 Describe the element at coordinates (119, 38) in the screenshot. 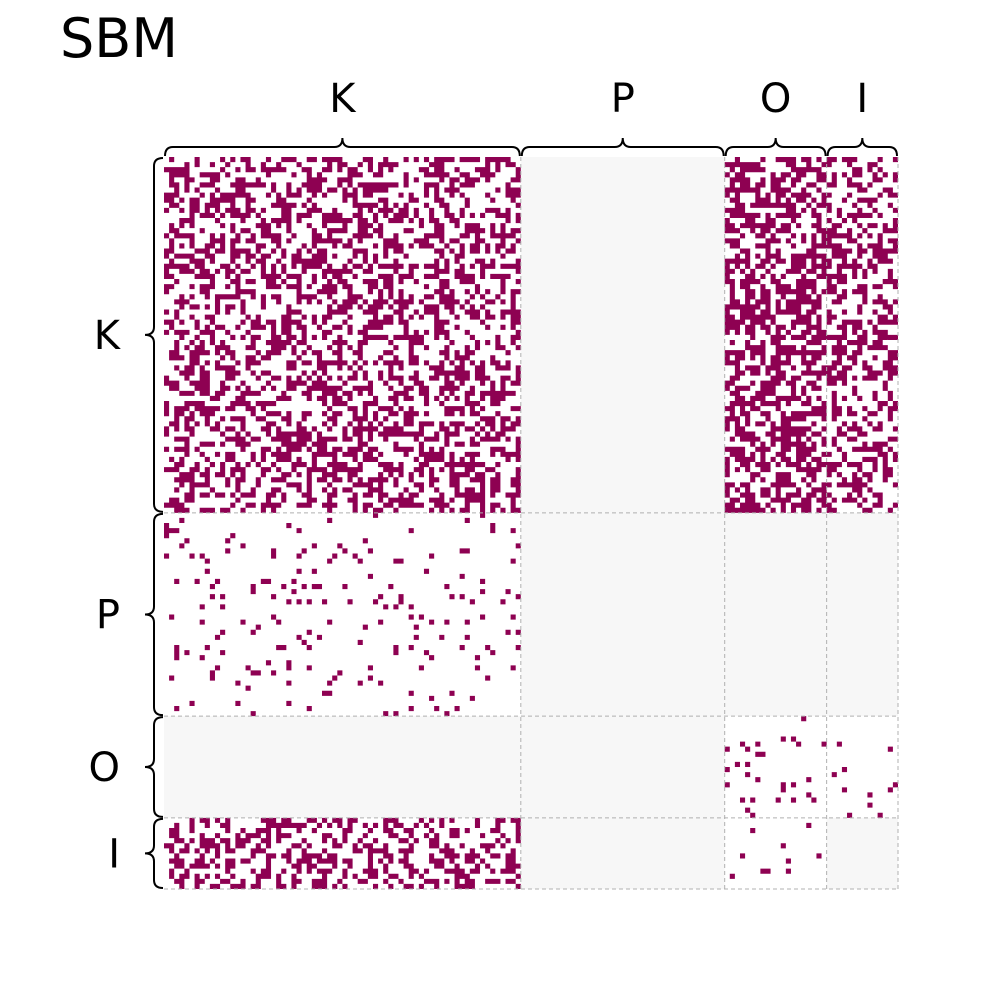

I see `page-title: SBM` at that location.